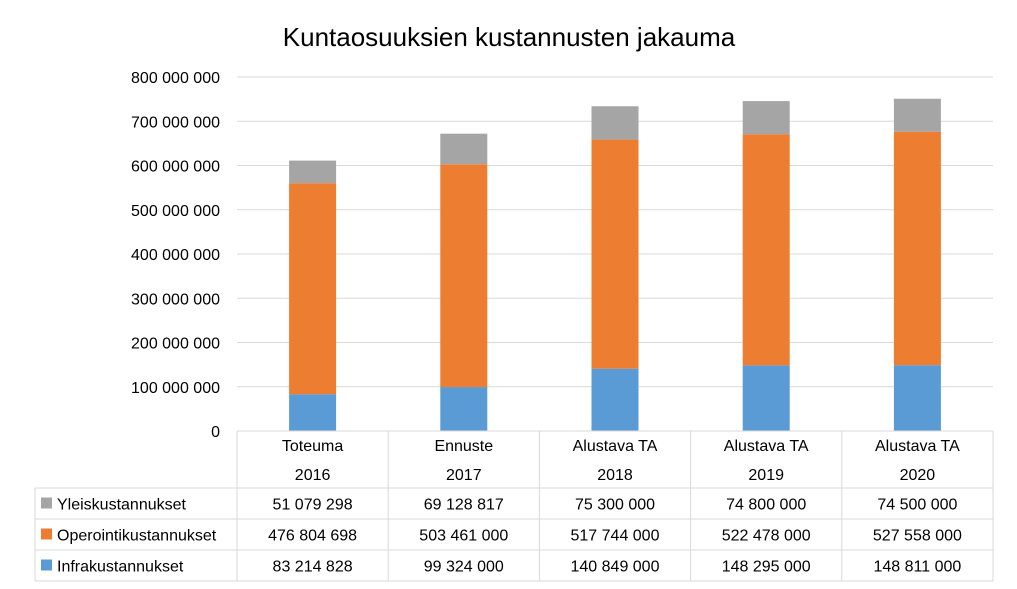  I want to click on data-label: 140 849 000, so click(615, 567).